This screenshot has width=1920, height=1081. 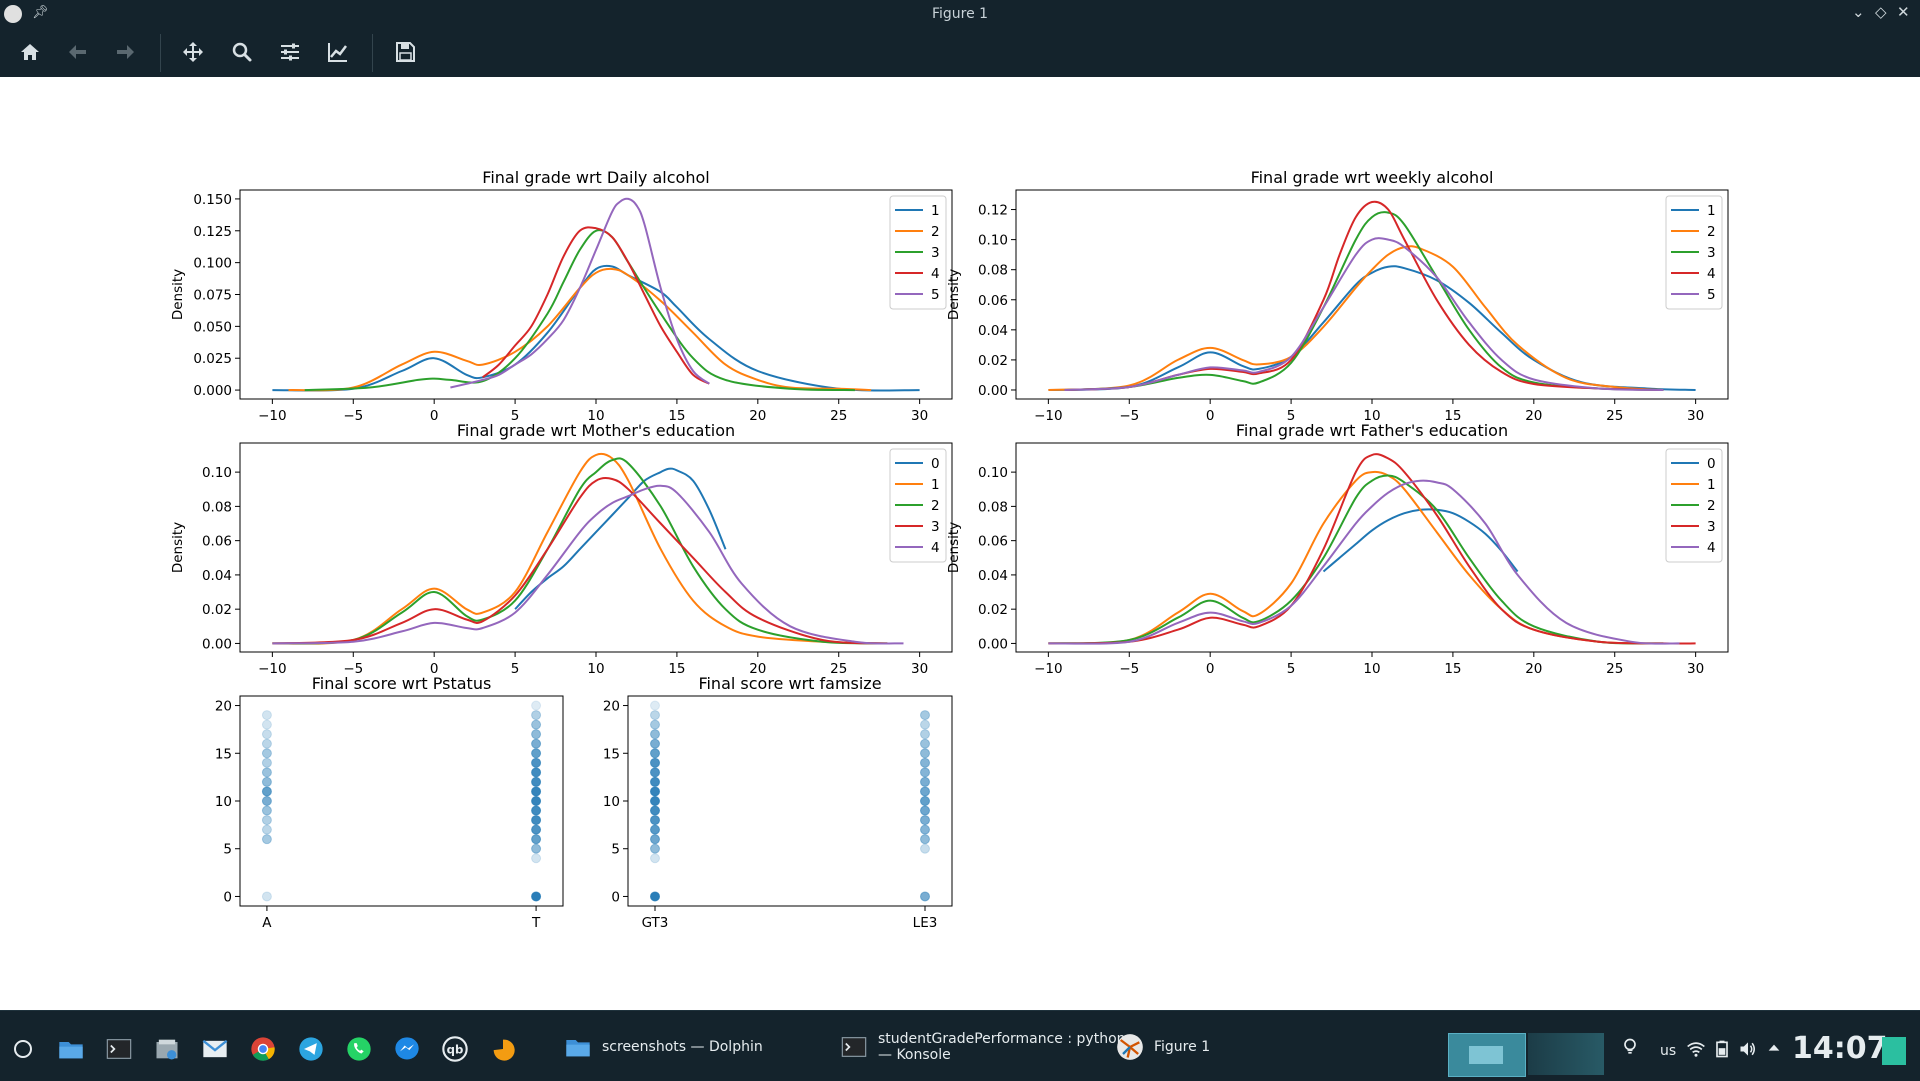 I want to click on y-tick-label: 15, so click(x=223, y=754).